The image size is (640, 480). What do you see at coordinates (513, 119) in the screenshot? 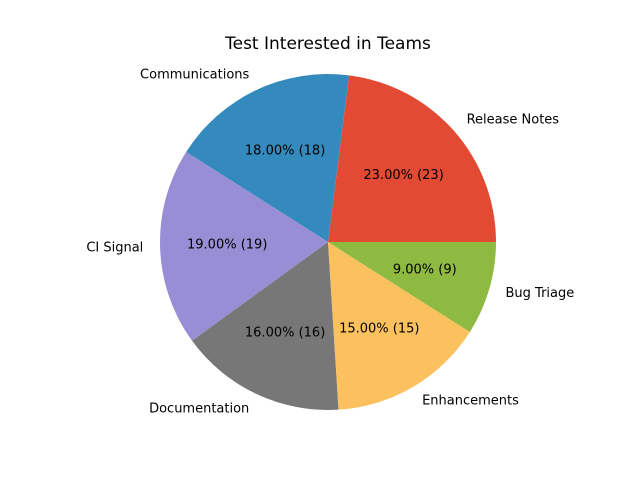
I see `slice-label: Release Notes` at bounding box center [513, 119].